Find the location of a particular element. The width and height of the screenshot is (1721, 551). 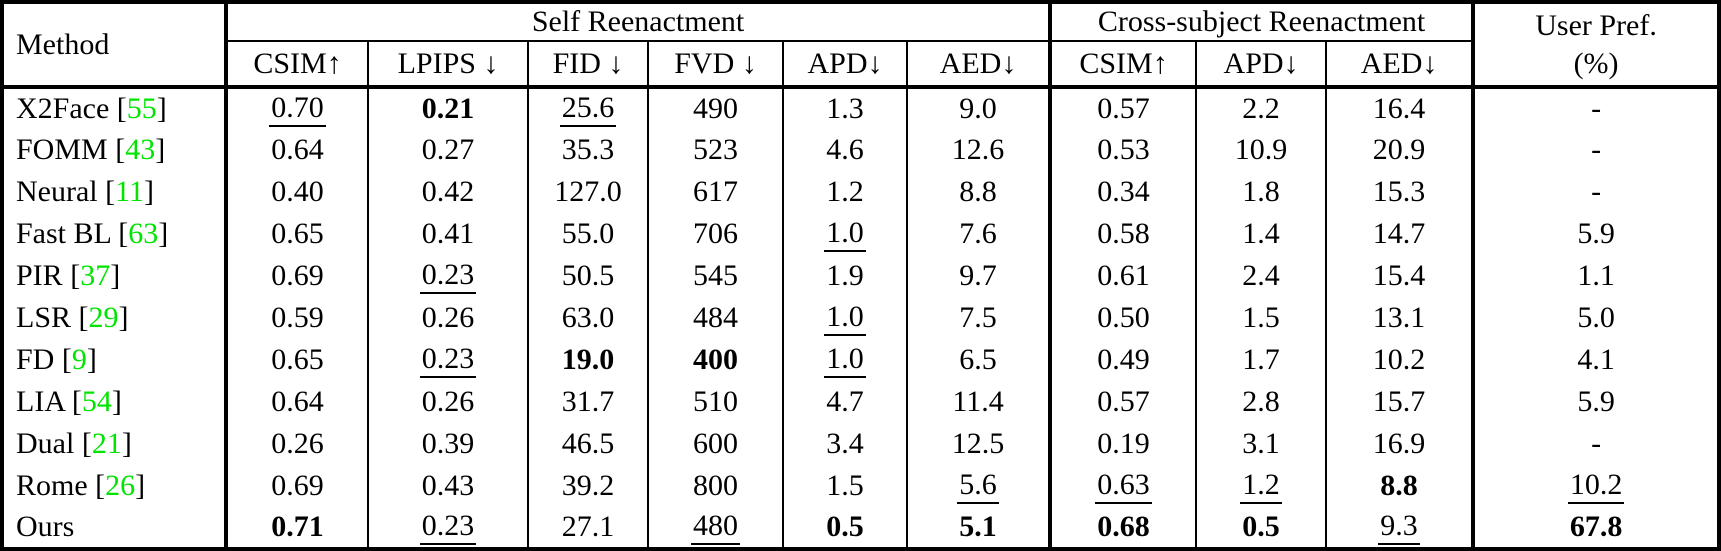

citation-link: 55 is located at coordinates (141, 108).